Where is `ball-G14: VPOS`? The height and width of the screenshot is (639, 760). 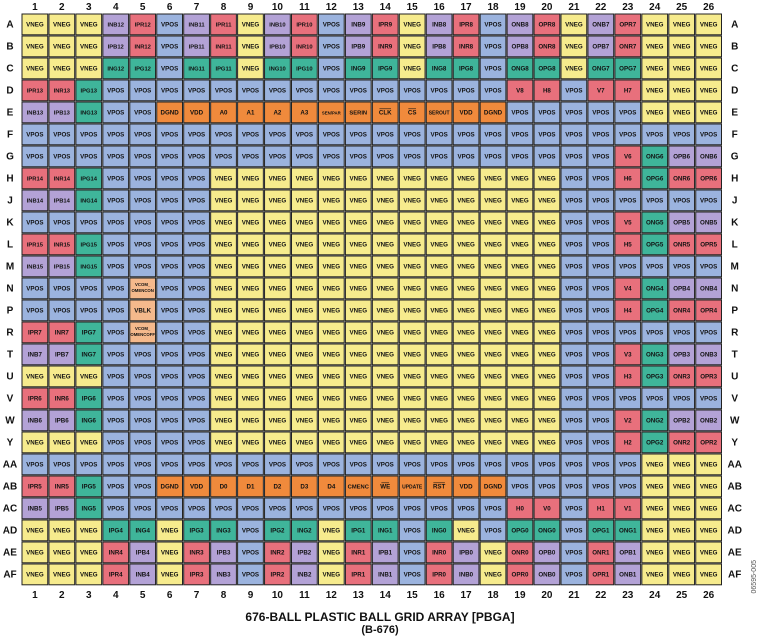 ball-G14: VPOS is located at coordinates (385, 156).